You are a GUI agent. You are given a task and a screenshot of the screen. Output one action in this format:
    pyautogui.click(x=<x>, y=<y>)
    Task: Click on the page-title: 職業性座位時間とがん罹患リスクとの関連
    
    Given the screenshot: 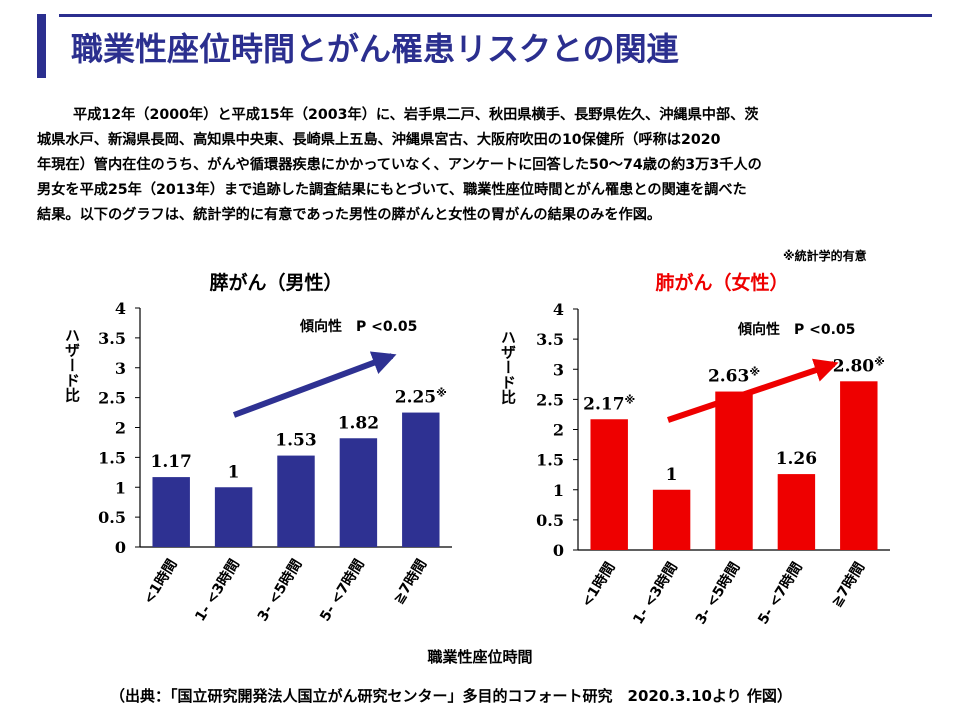 What is the action you would take?
    pyautogui.click(x=375, y=49)
    